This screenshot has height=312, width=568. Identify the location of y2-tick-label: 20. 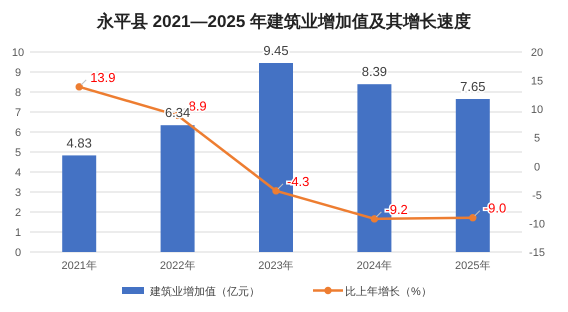
(537, 53).